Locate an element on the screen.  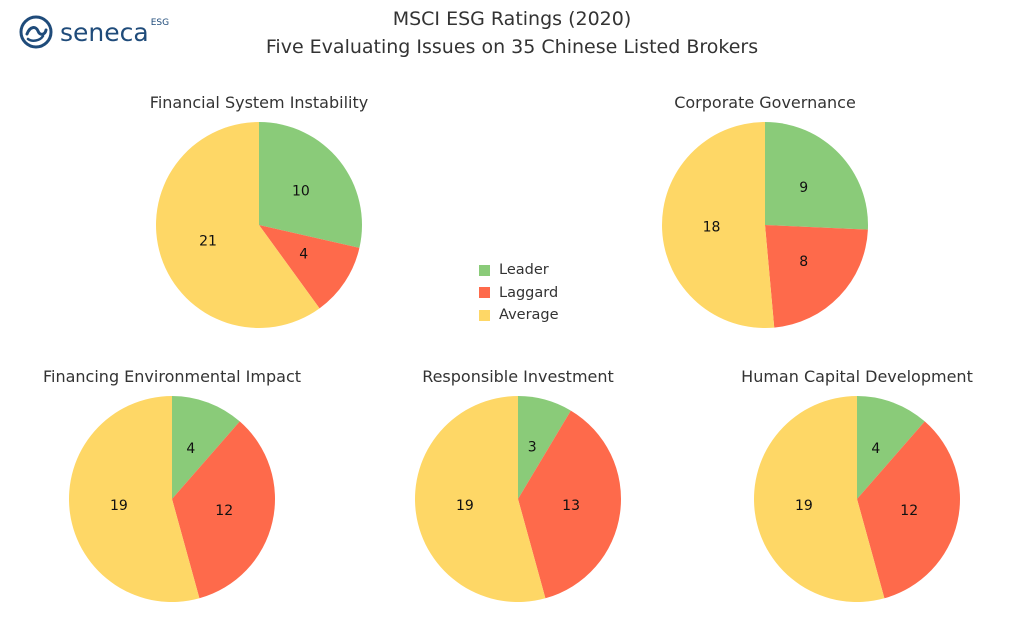
pie-slice-label-leader: 3 is located at coordinates (532, 447).